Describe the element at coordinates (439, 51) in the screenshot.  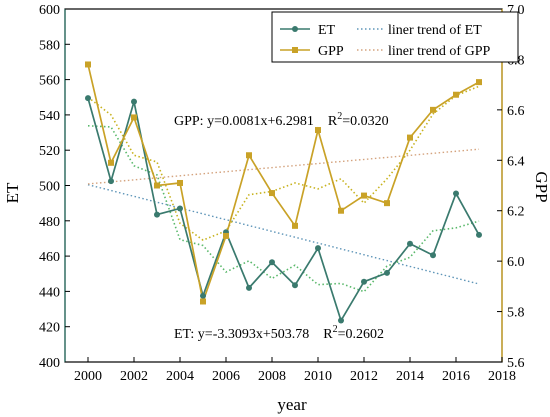
I see `legend-gpp-trend-label: liner trend of GPP` at that location.